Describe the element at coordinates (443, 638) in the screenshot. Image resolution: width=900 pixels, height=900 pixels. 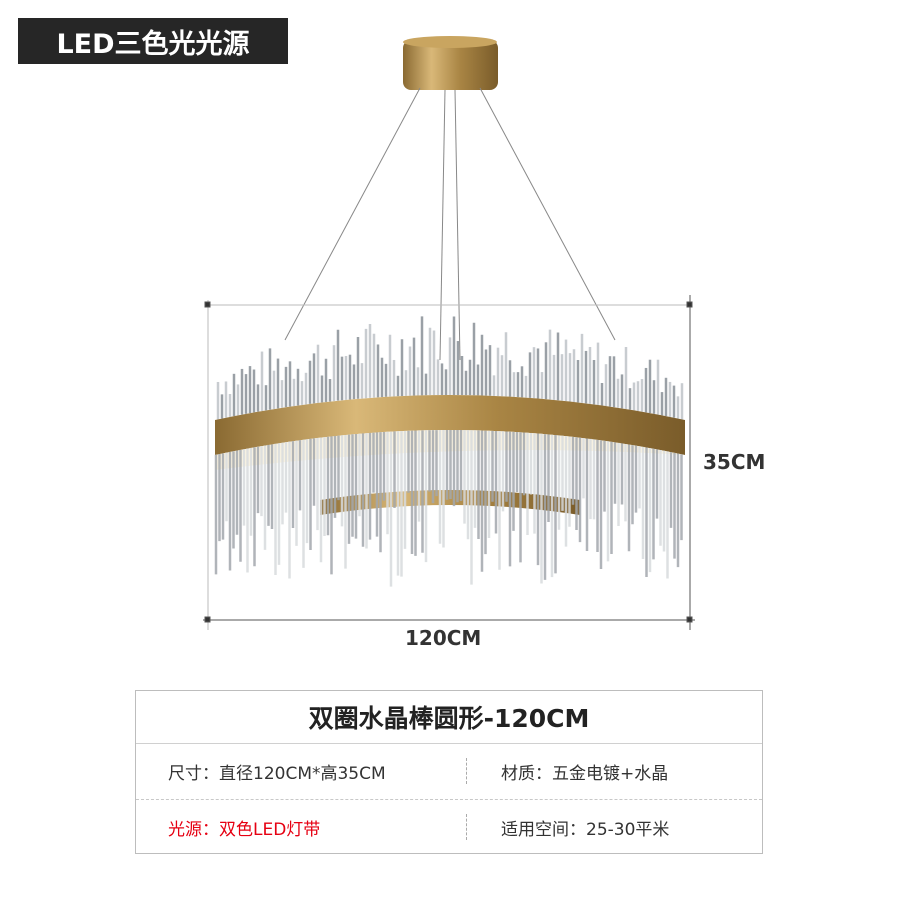
I see `width-dimension-label: 120CM` at that location.